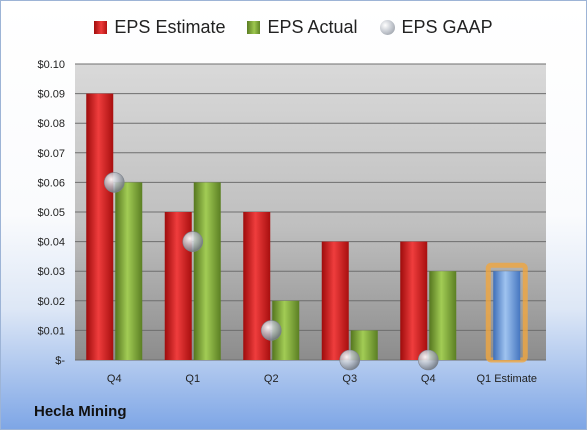  I want to click on y-tick-label: $0.05, so click(51, 213).